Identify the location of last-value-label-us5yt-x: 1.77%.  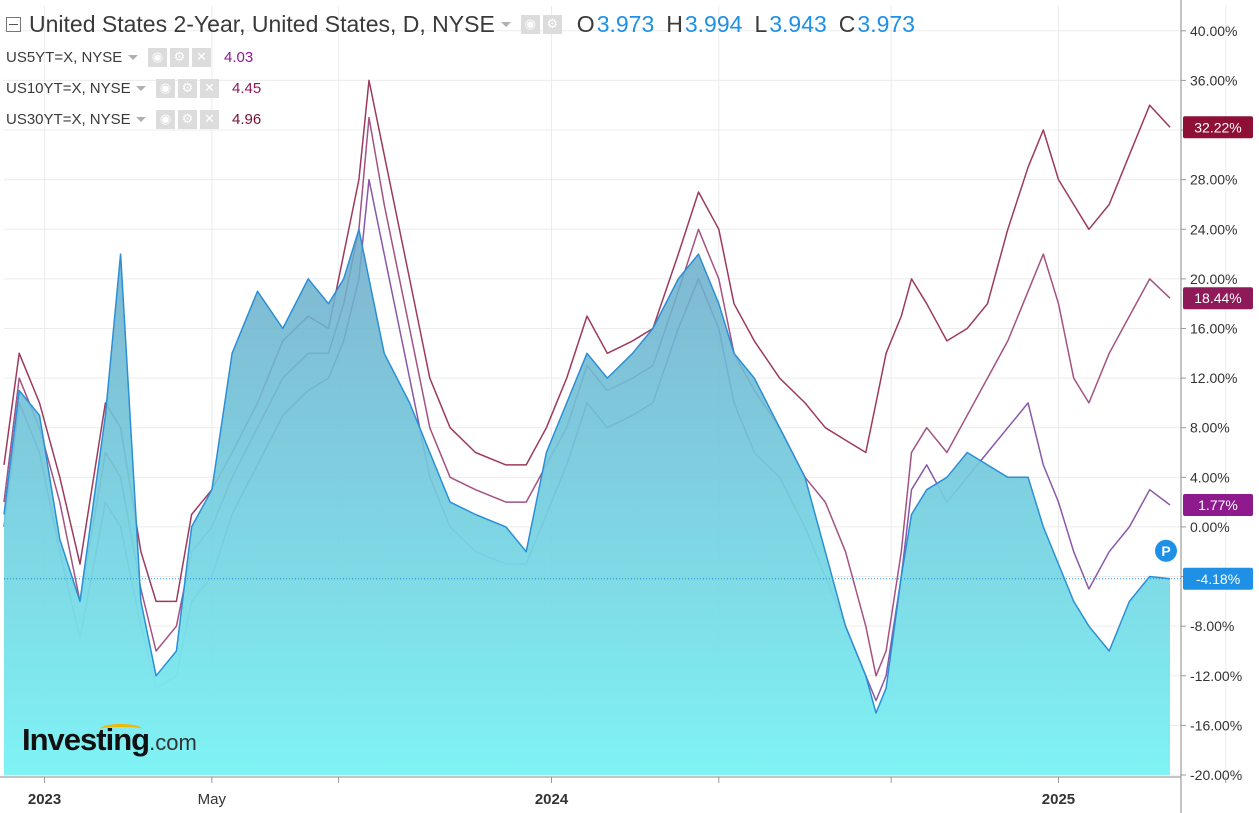
(1218, 505).